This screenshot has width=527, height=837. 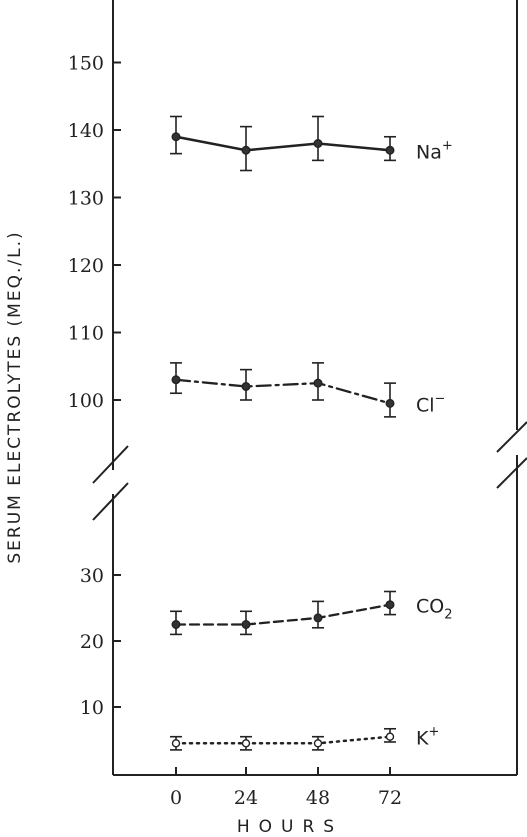 I want to click on series-label: Cl−, so click(x=430, y=403).